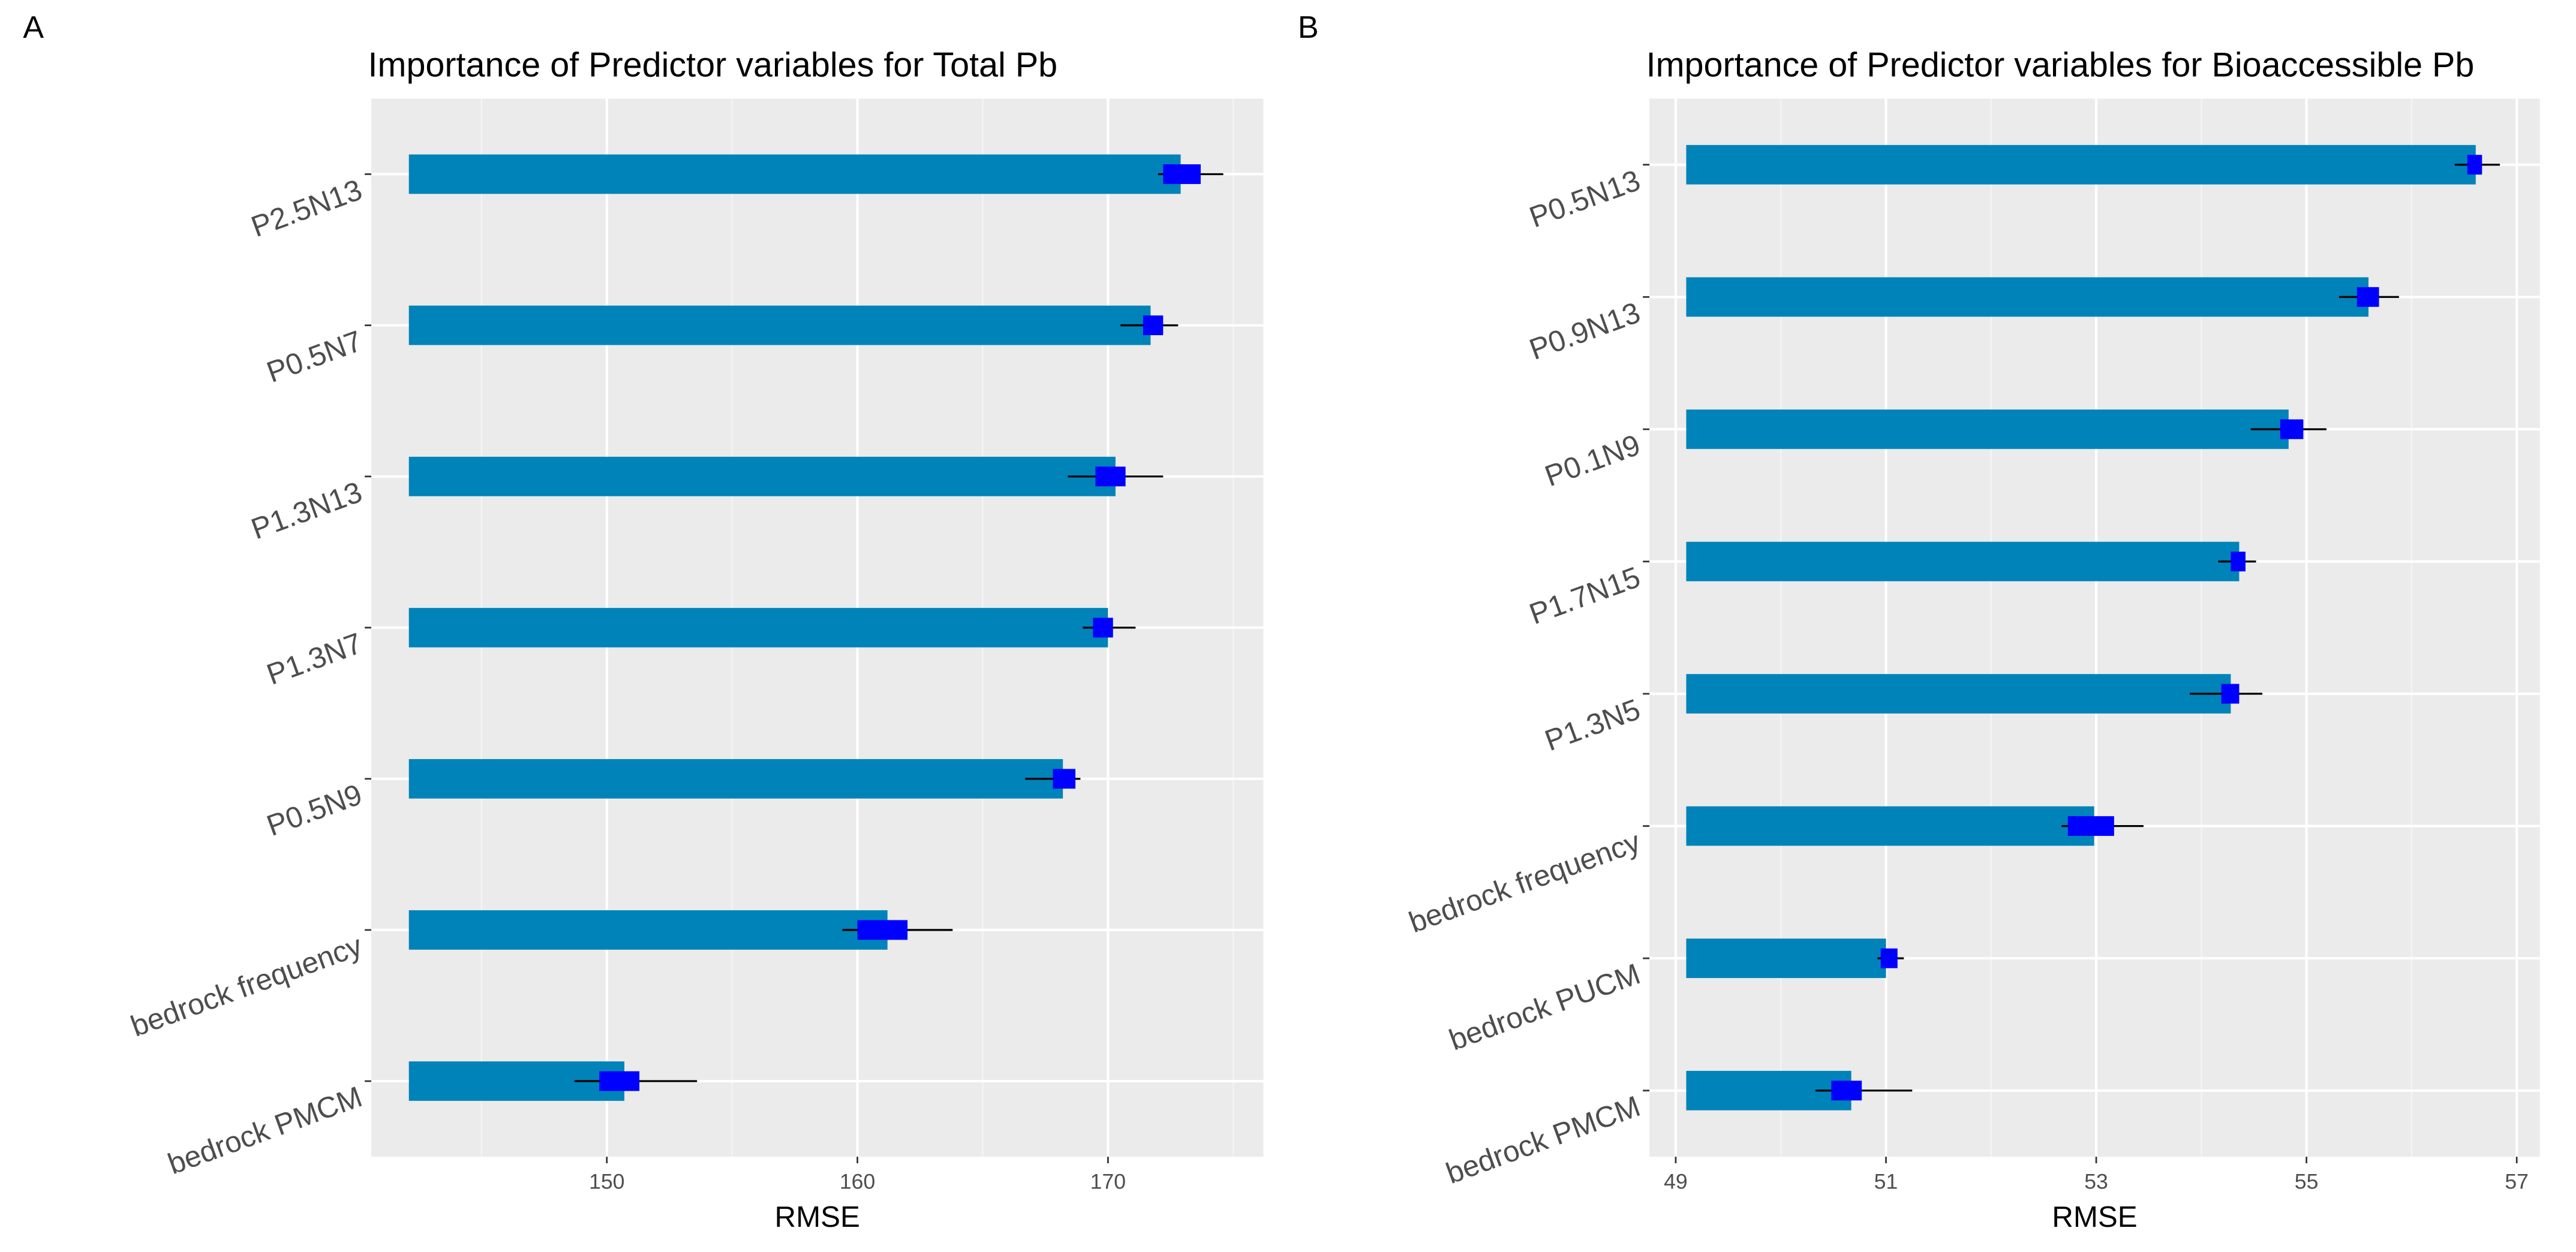 The width and height of the screenshot is (2576, 1252). Describe the element at coordinates (1585, 596) in the screenshot. I see `y-tick-label: P1.7N15` at that location.